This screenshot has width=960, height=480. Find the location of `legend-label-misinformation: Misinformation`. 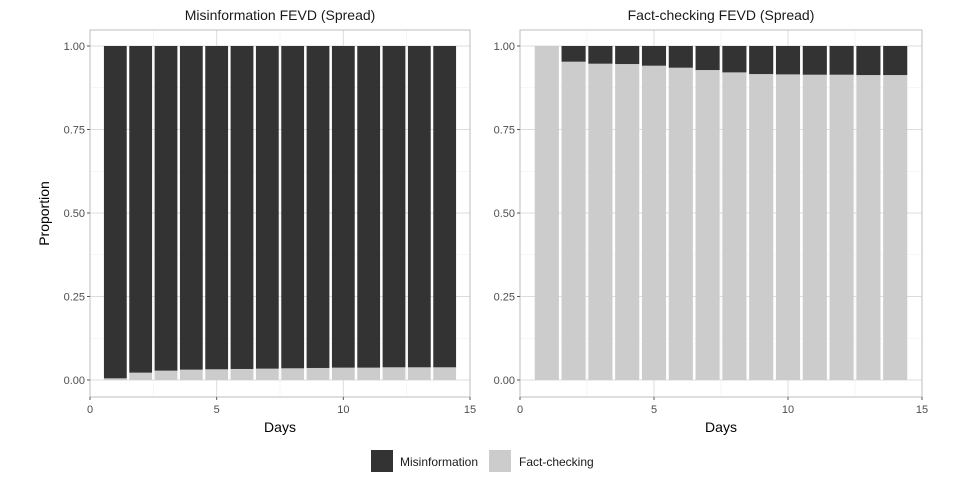

legend-label-misinformation: Misinformation is located at coordinates (439, 462).